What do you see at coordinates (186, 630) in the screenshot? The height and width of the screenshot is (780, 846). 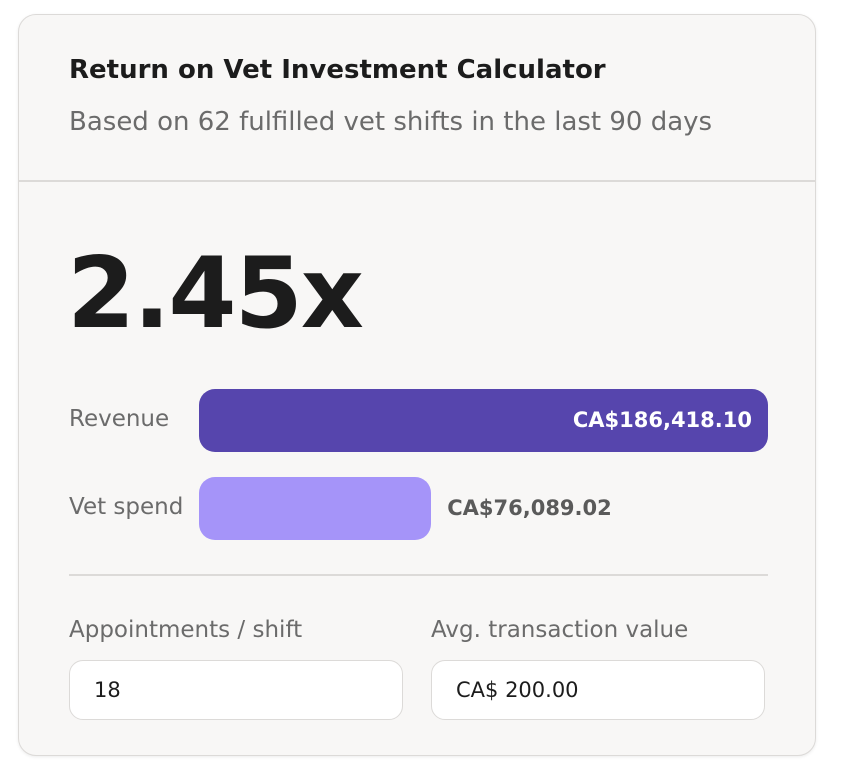 I see `input-label: Appointments / shift` at bounding box center [186, 630].